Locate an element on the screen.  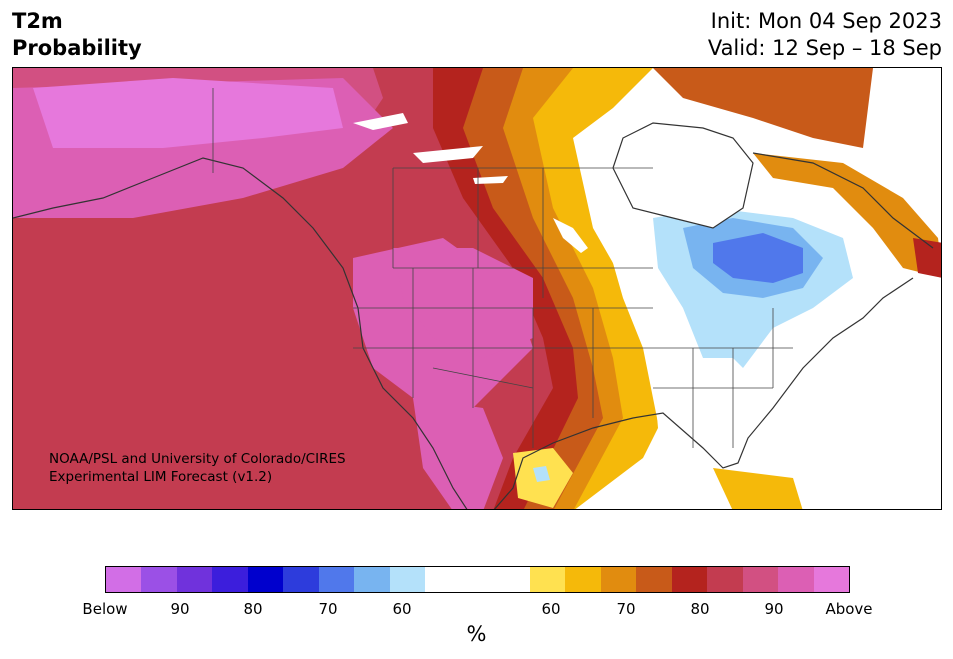
below-70-zone is located at coordinates (758, 258).